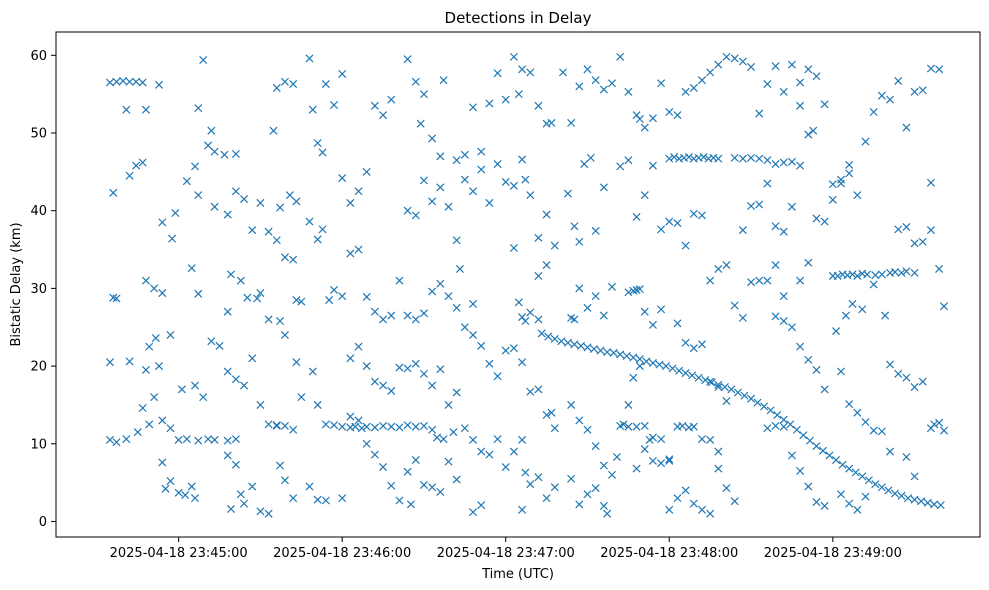 The image size is (989, 590). I want to click on y-tick-label: 60, so click(38, 56).